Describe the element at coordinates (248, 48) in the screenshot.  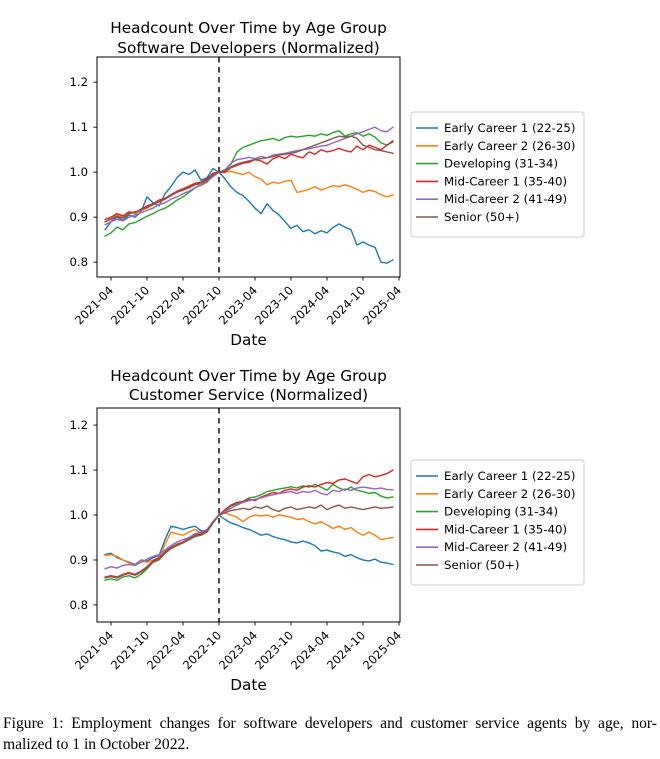
I see `chart-title-line2: Software Developers (Normalized)` at that location.